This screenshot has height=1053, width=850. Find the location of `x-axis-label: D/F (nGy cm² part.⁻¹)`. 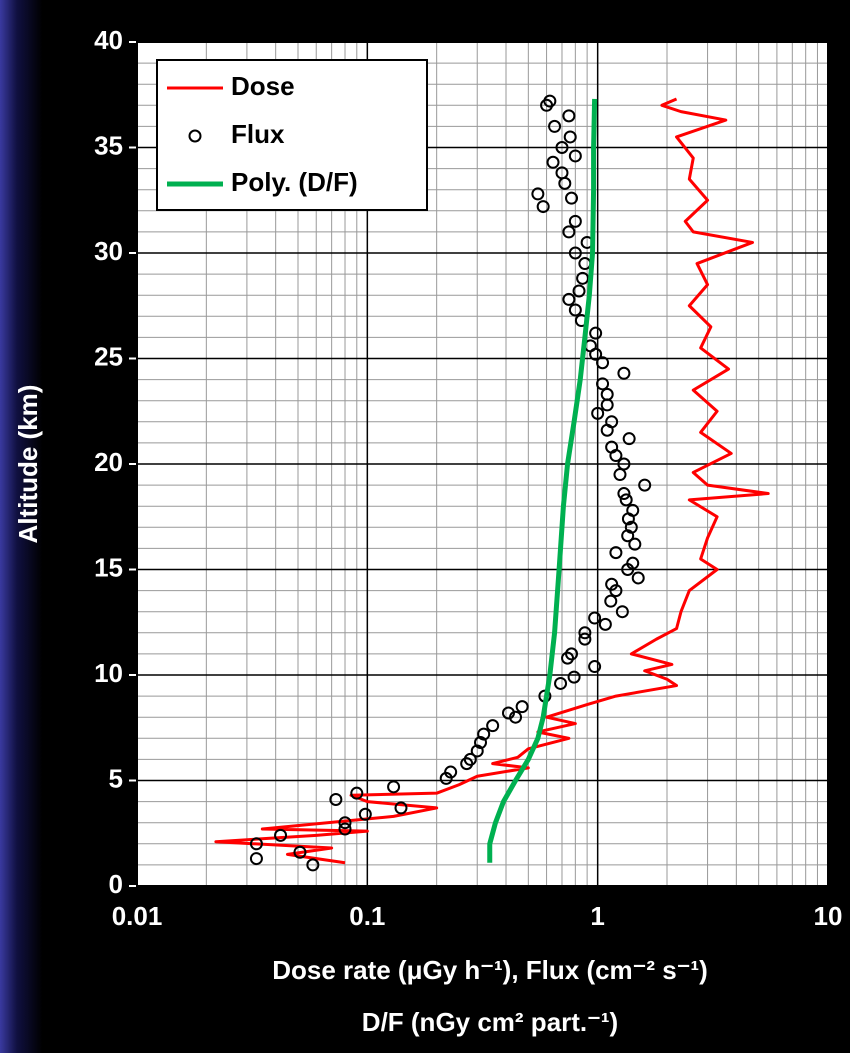

x-axis-label: D/F (nGy cm² part.⁻¹) is located at coordinates (490, 1022).